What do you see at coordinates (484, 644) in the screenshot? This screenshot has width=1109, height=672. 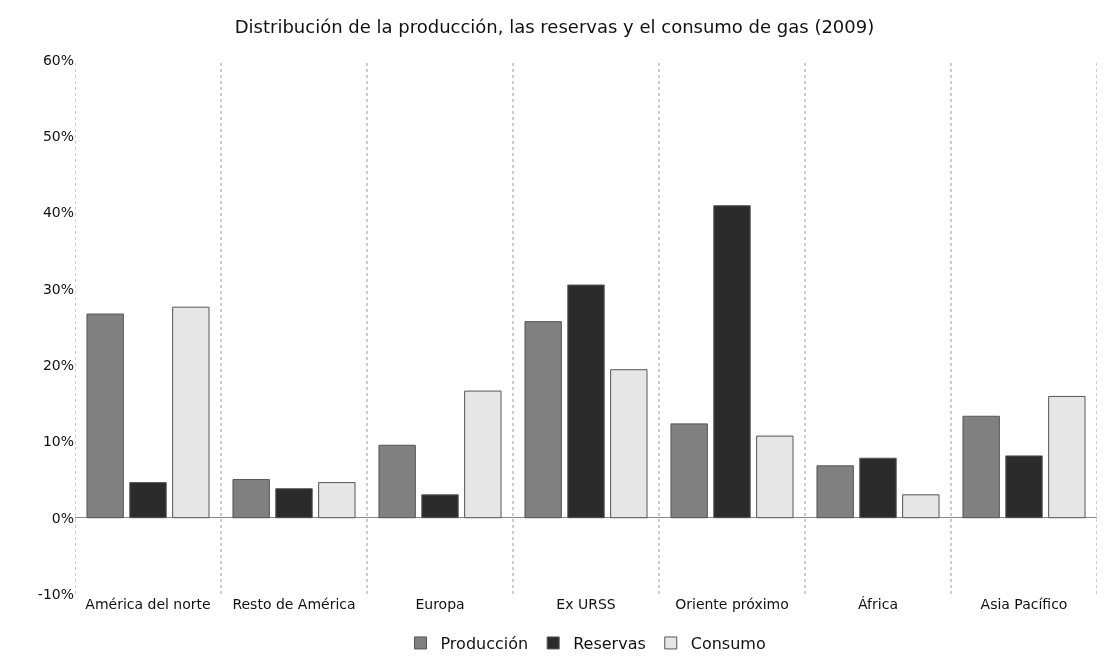 I see `legend-label: Producción` at bounding box center [484, 644].